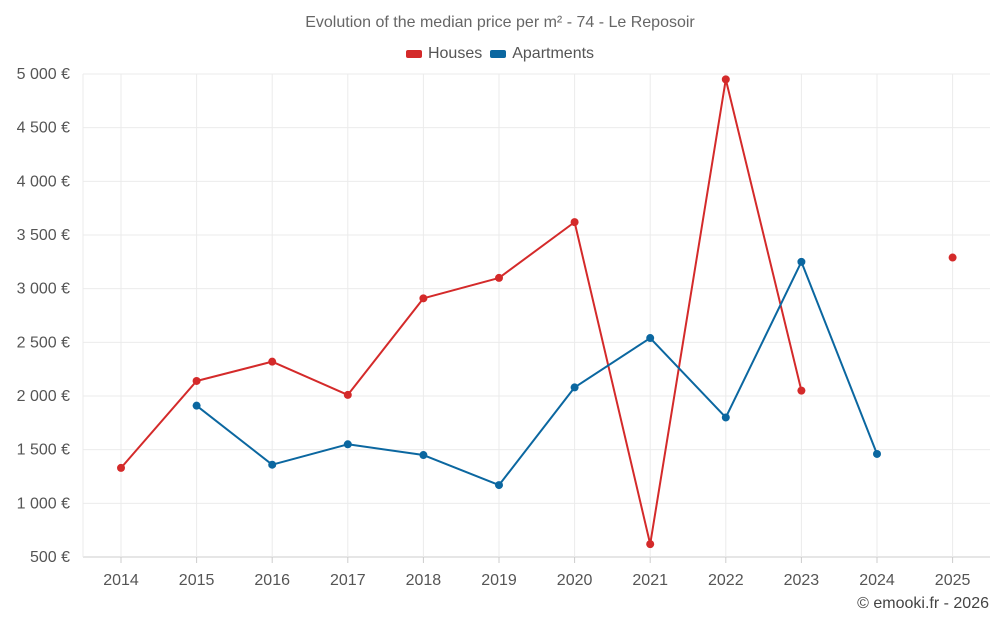 The image size is (1000, 625). Describe the element at coordinates (43, 181) in the screenshot. I see `y-tick-label: 4 000 €` at that location.